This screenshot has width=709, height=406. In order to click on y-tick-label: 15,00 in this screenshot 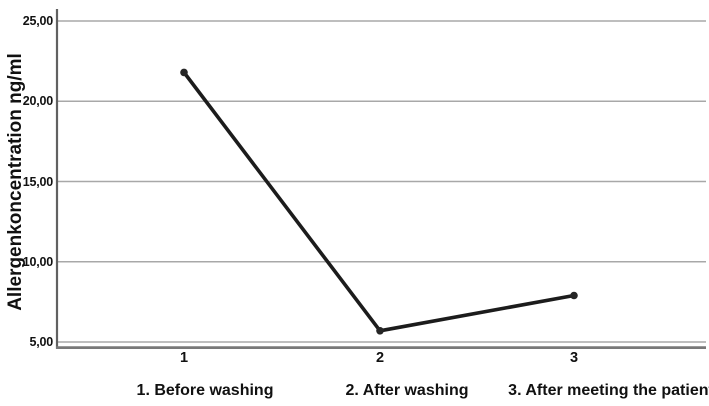, I will do `click(37, 181)`.